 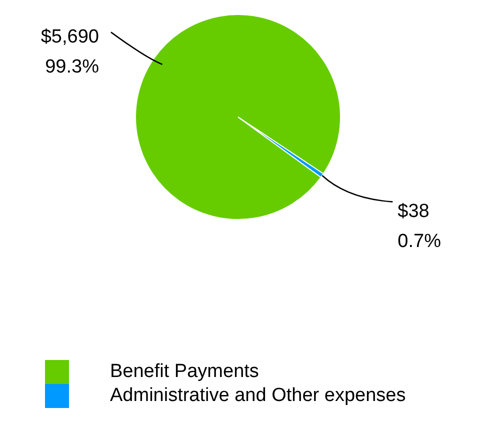 What do you see at coordinates (70, 52) in the screenshot?
I see `data-label: $5,690 99.3%` at bounding box center [70, 52].